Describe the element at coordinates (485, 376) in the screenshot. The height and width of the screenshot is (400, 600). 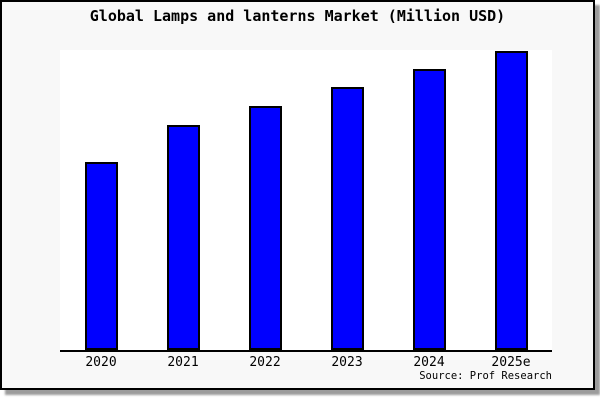
I see `source-note: Source: Prof Research` at that location.